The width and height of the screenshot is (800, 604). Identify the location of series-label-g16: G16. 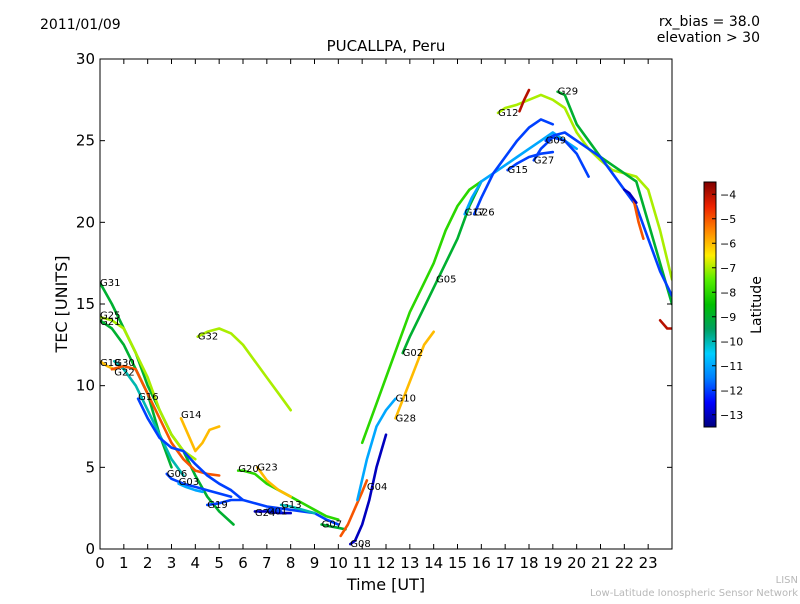
(148, 397).